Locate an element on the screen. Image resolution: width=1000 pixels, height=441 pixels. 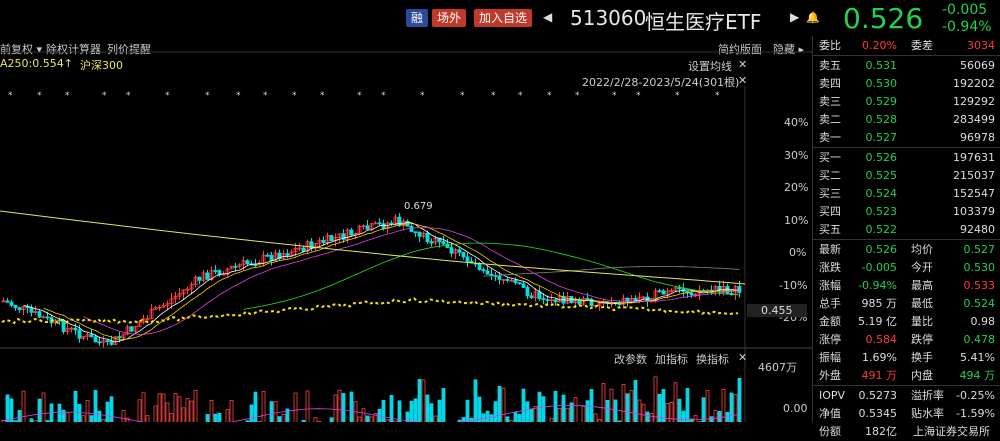
stat-label: 最低 is located at coordinates (922, 304).